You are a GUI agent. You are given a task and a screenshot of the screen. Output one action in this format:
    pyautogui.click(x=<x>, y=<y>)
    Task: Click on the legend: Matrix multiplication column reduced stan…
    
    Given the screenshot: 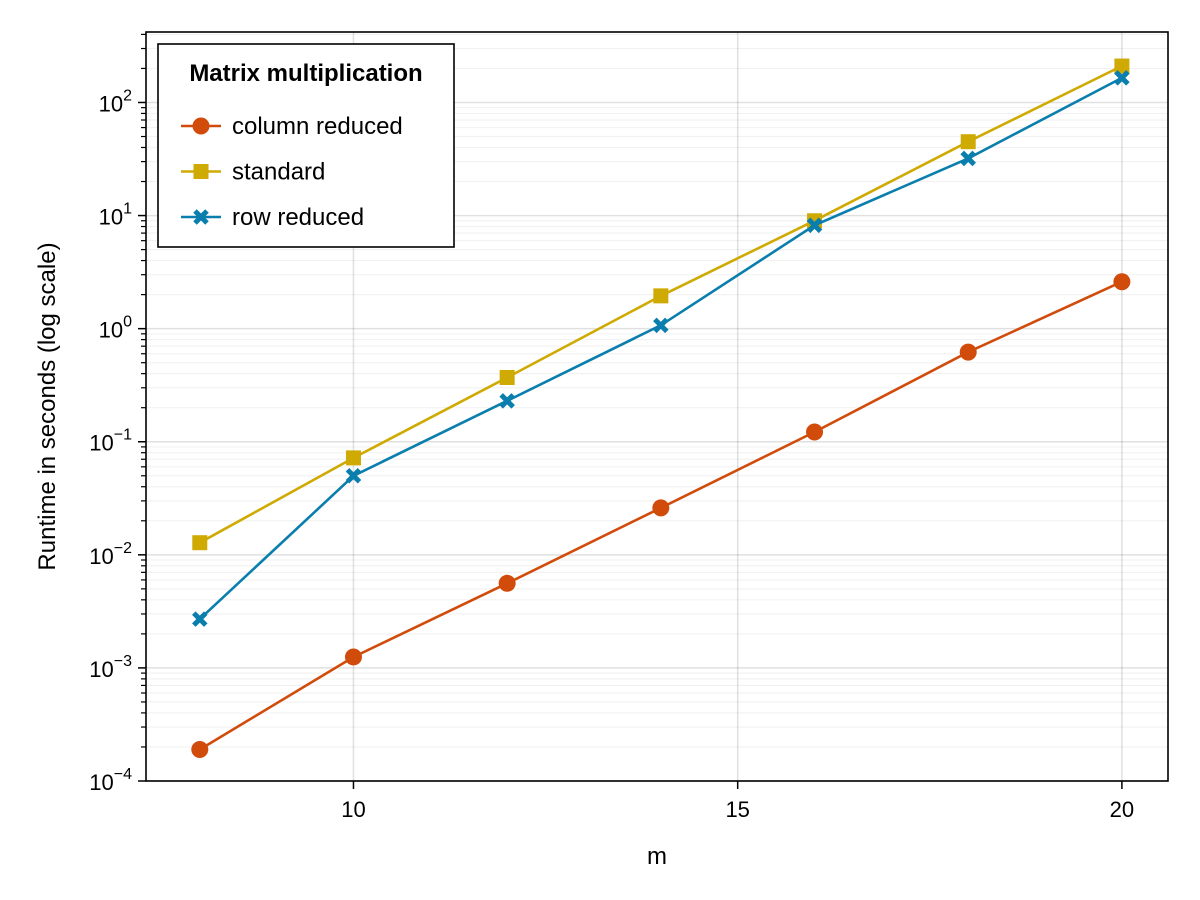 What is the action you would take?
    pyautogui.click(x=306, y=145)
    